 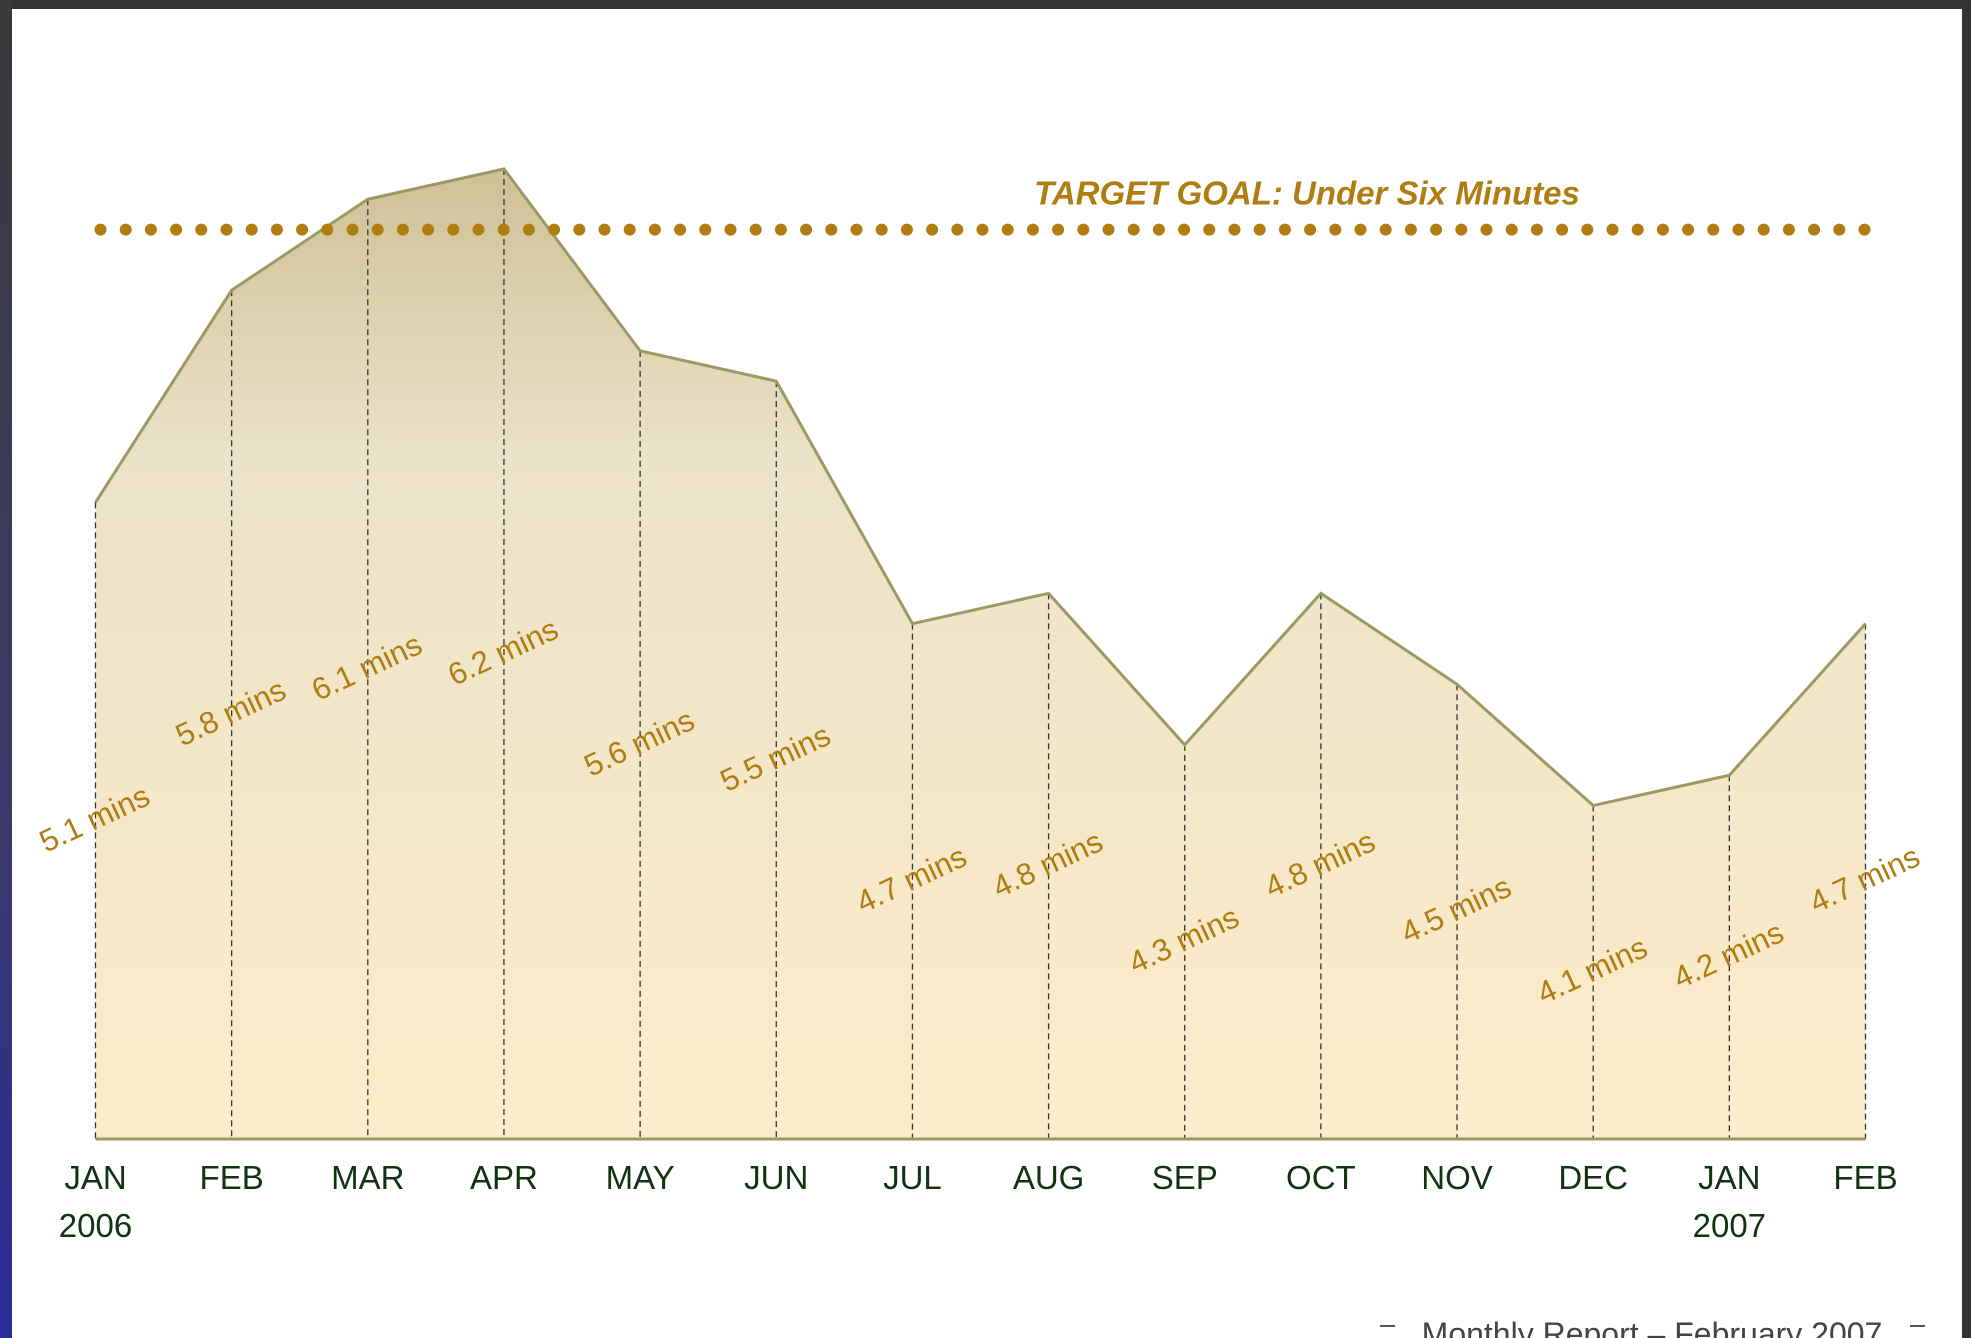 I want to click on x-tick-label: SEP, so click(x=1185, y=1177).